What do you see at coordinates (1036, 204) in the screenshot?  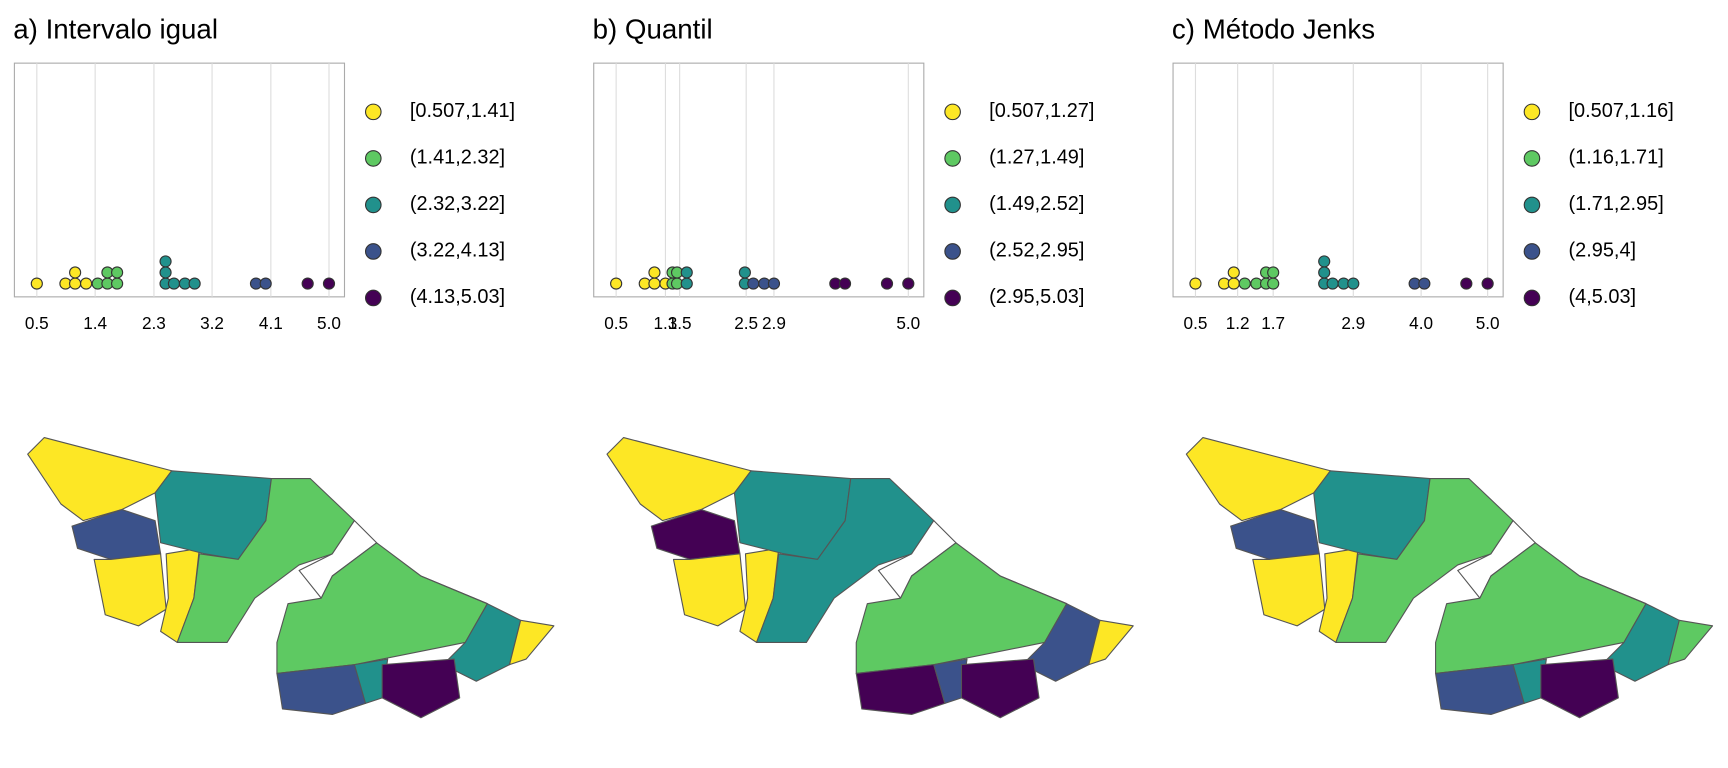 I see `legend-label: (1.49,2.52]` at bounding box center [1036, 204].